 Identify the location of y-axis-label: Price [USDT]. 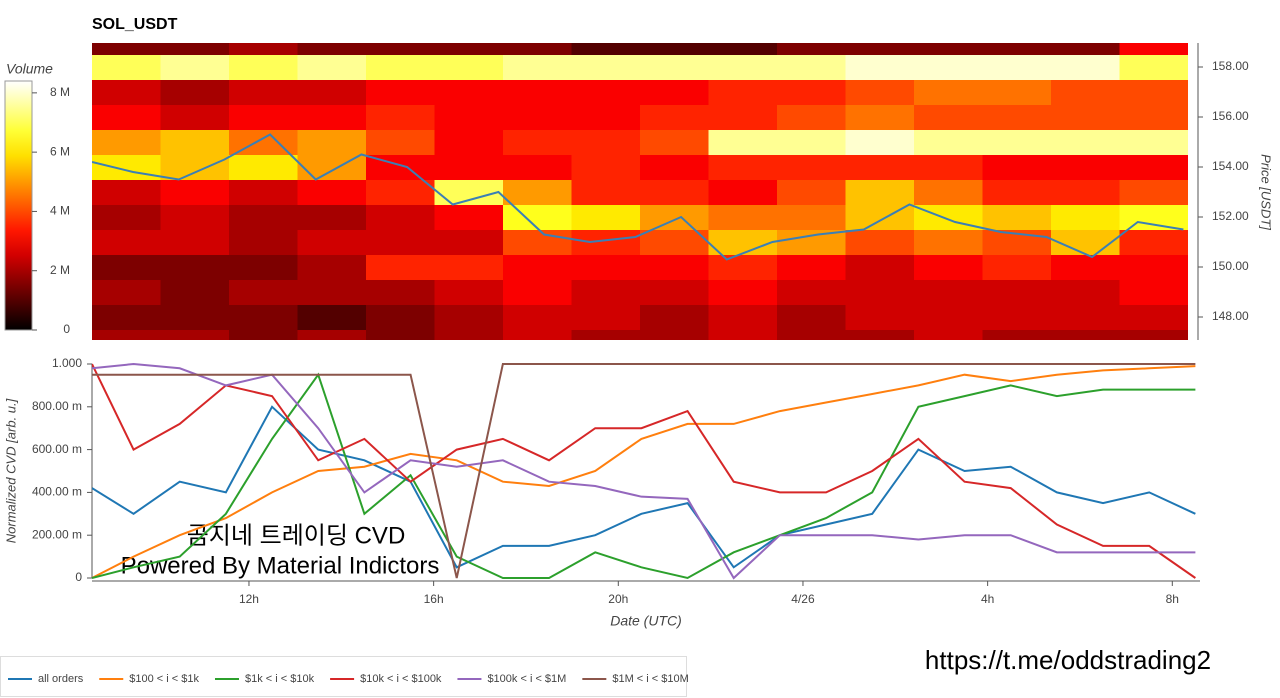
(1266, 192).